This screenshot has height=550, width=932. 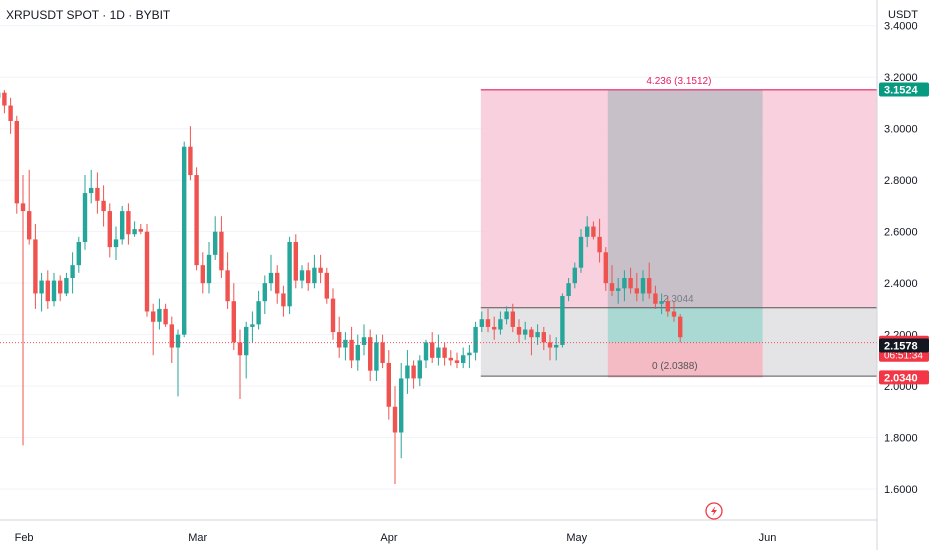 I want to click on y-tick-label: 3.0000, so click(x=901, y=130).